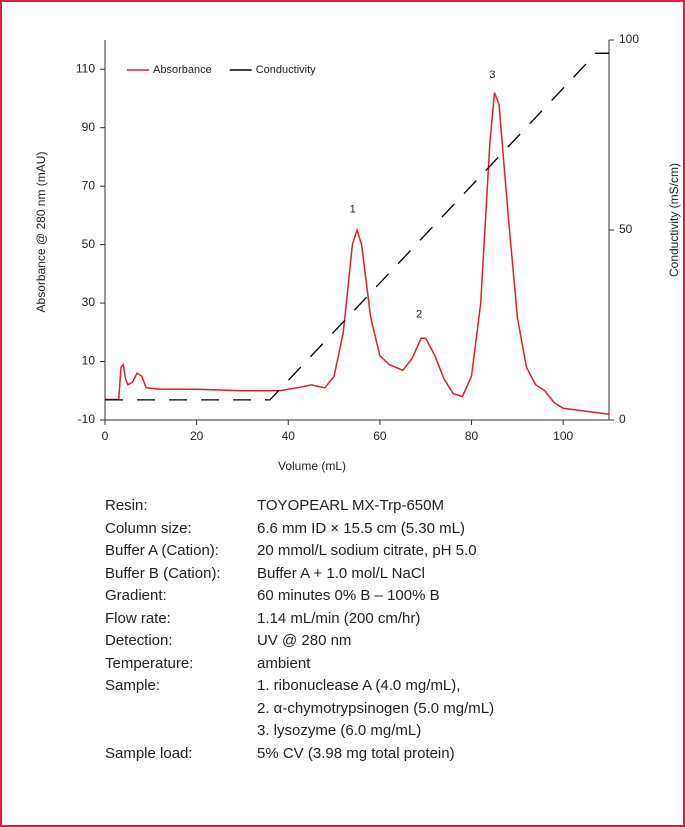  What do you see at coordinates (197, 436) in the screenshot?
I see `x-tick-label: 20` at bounding box center [197, 436].